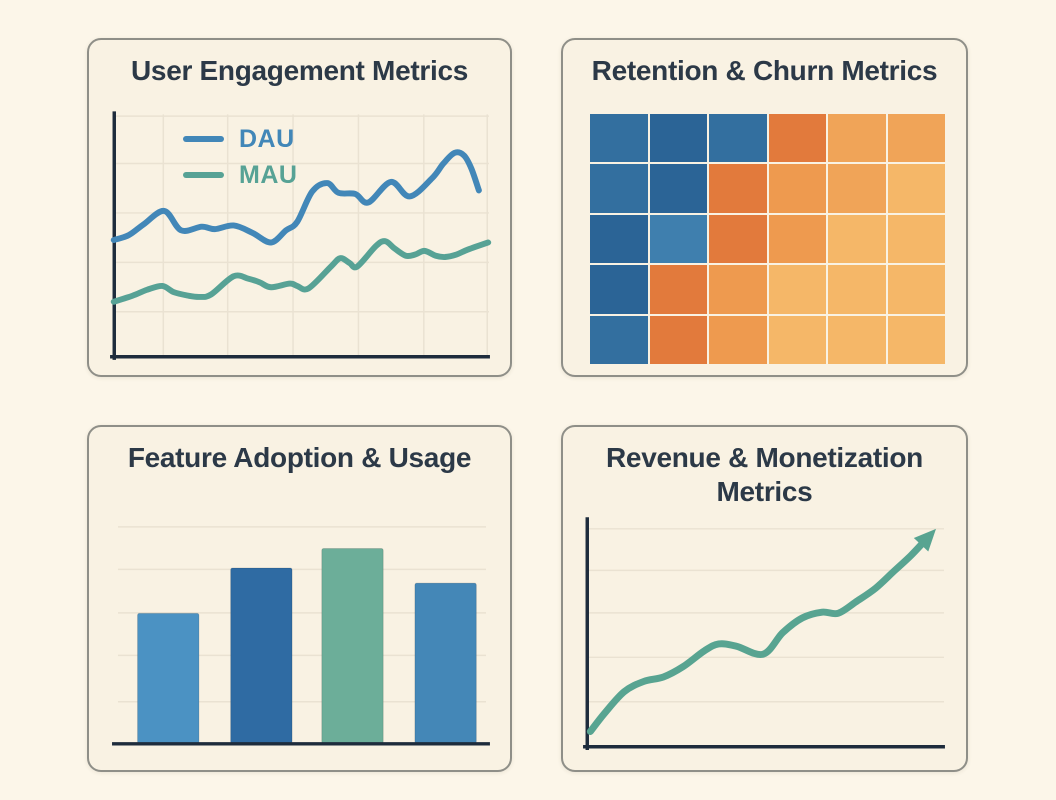 The height and width of the screenshot is (800, 1056). Describe the element at coordinates (299, 70) in the screenshot. I see `engagement-title: User Engagement Metrics` at that location.